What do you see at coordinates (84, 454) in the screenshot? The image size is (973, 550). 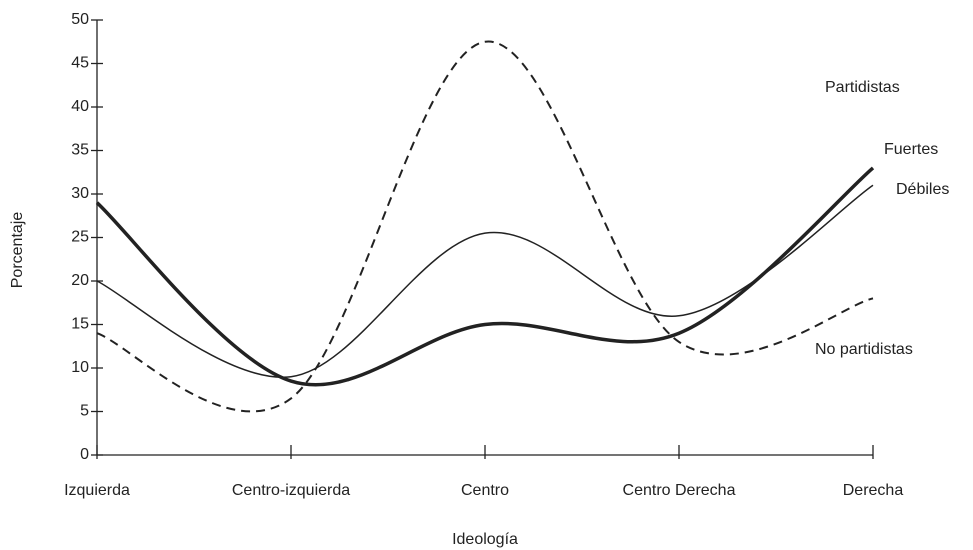 I see `y-tick-label: 0` at bounding box center [84, 454].